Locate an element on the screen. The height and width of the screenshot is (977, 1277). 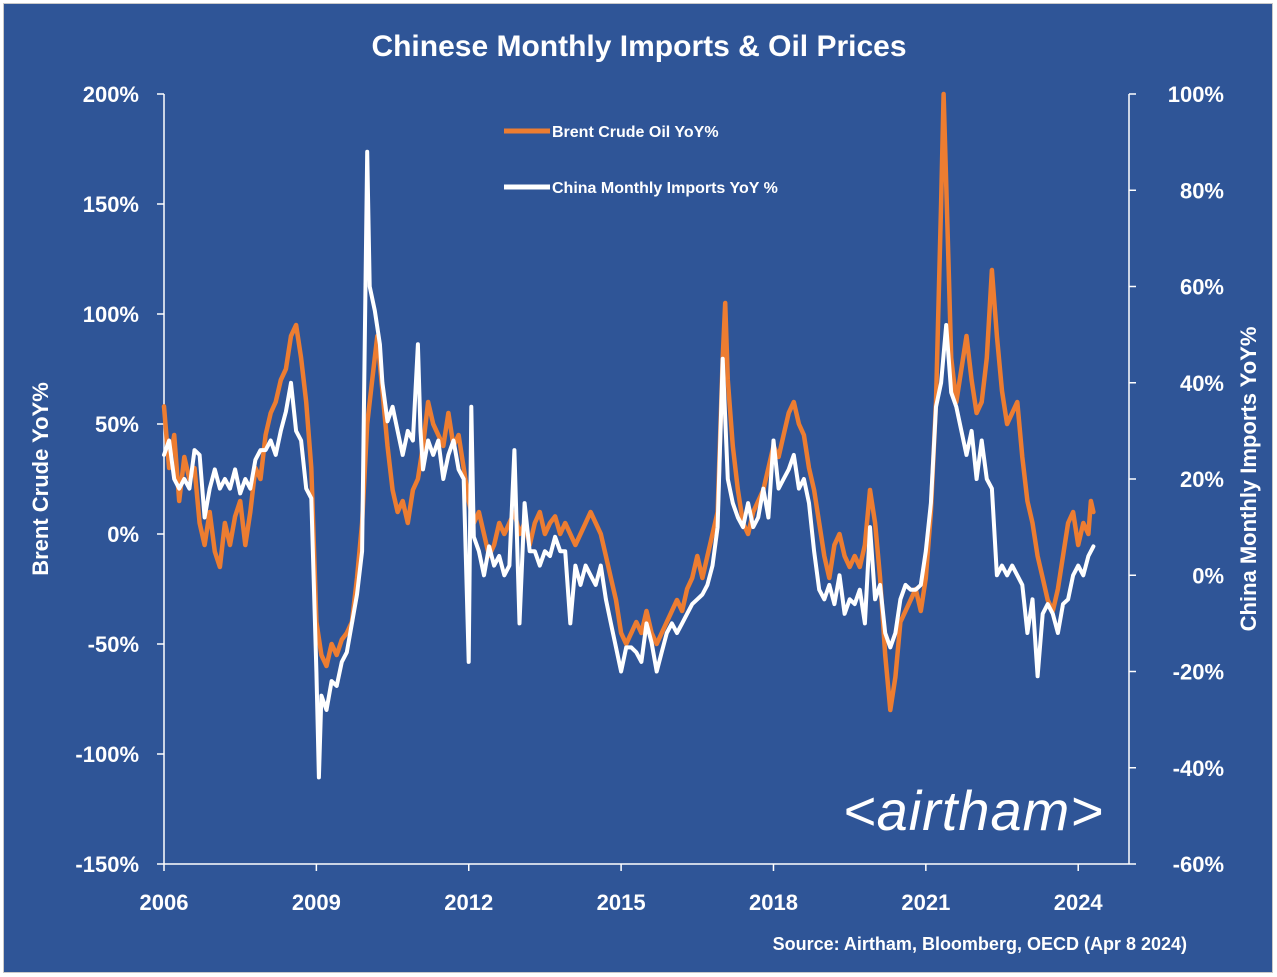
x-tick-label: 2021 is located at coordinates (925, 902).